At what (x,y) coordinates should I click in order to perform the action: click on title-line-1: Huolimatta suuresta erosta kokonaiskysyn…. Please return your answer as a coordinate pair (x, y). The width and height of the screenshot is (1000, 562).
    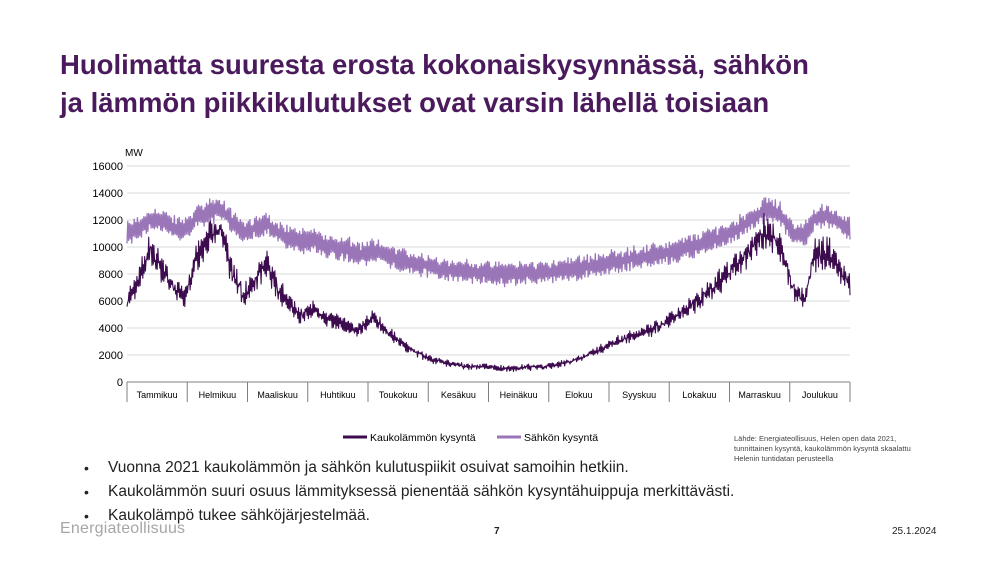
    Looking at the image, I should click on (434, 64).